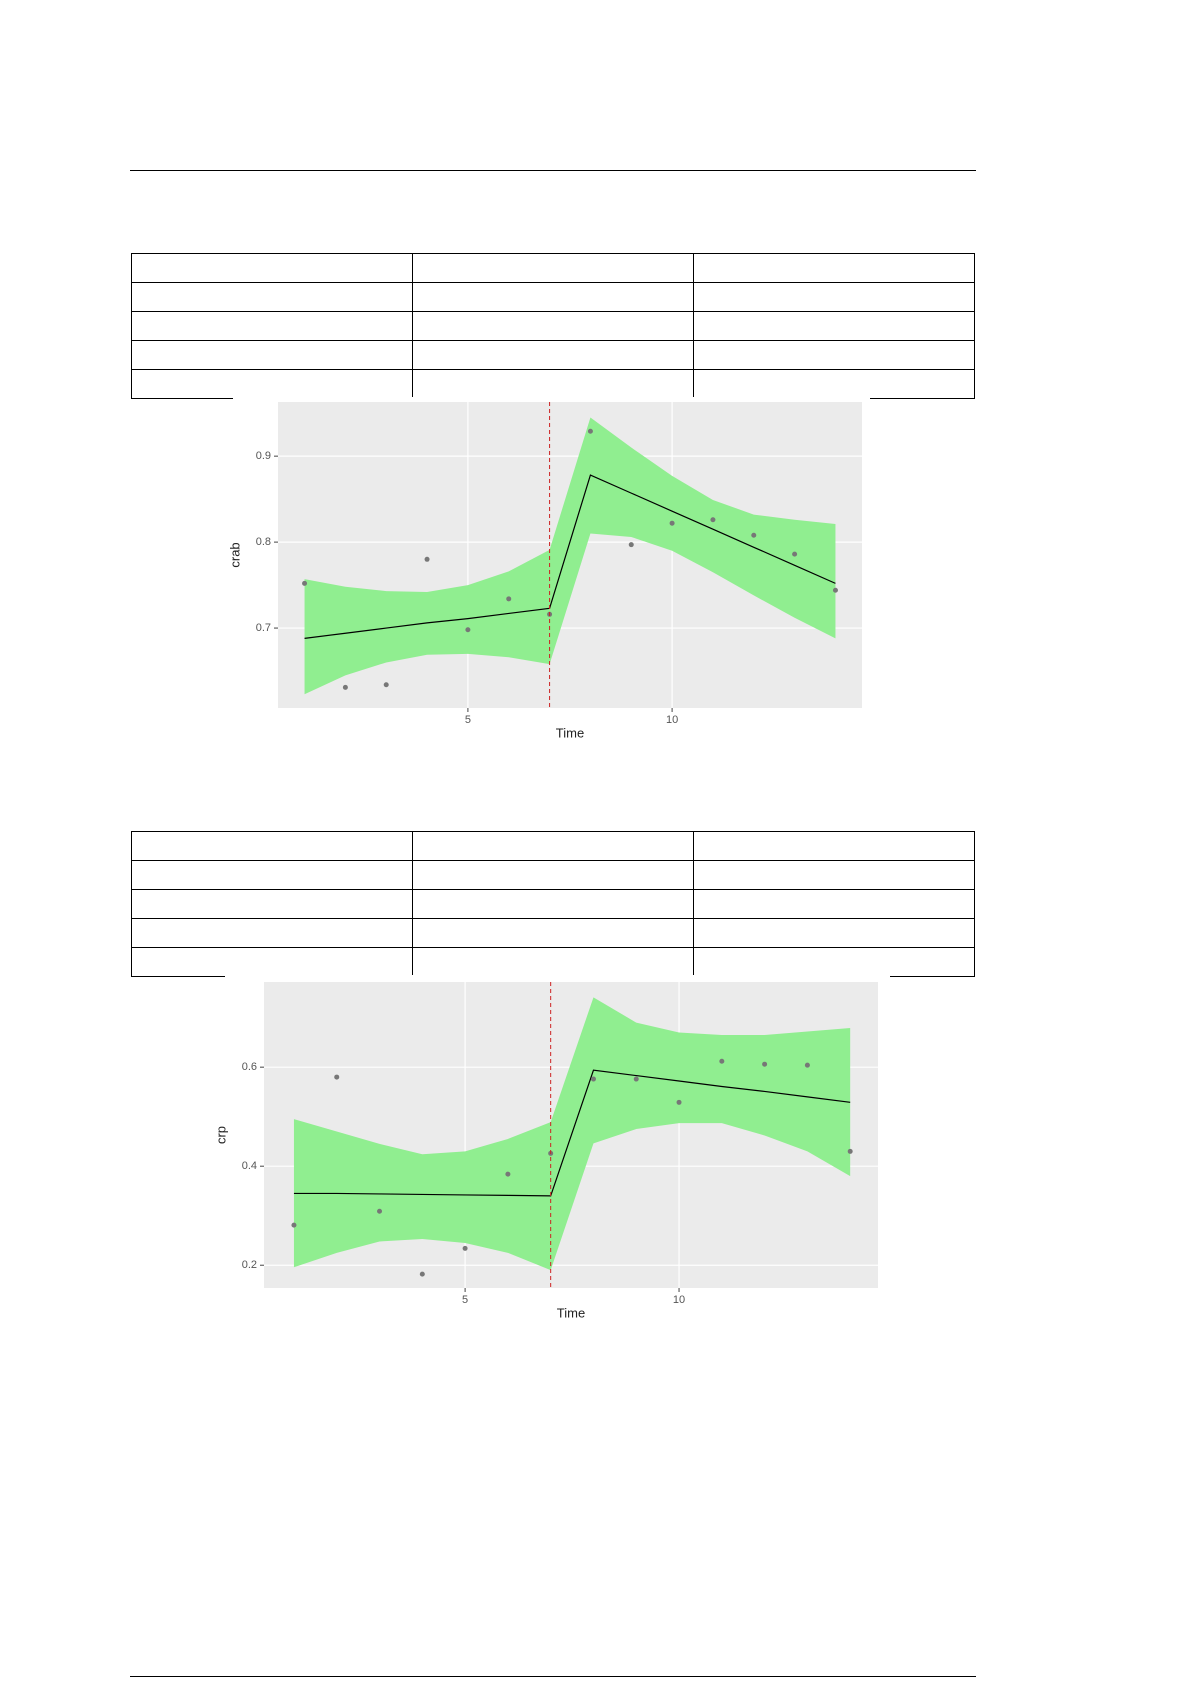  What do you see at coordinates (249, 1166) in the screenshot?
I see `y-tick-label: 0.4` at bounding box center [249, 1166].